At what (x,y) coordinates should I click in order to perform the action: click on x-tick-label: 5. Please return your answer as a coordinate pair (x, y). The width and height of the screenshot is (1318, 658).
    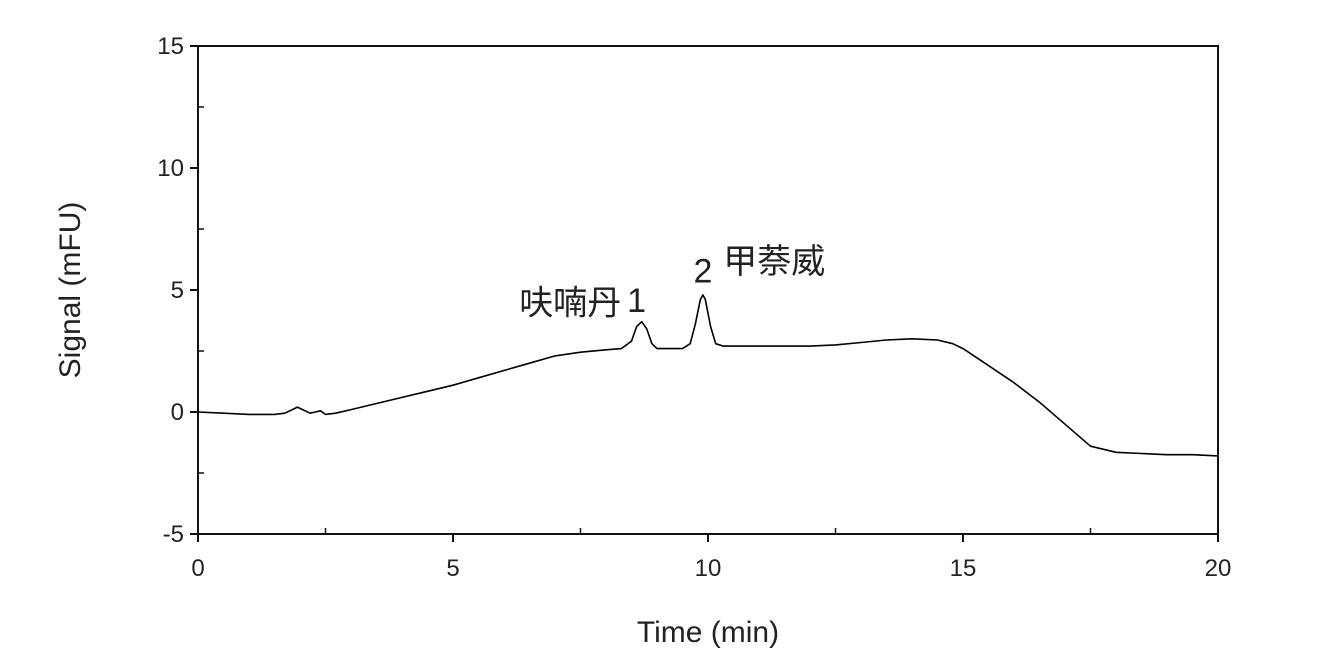
    Looking at the image, I should click on (452, 568).